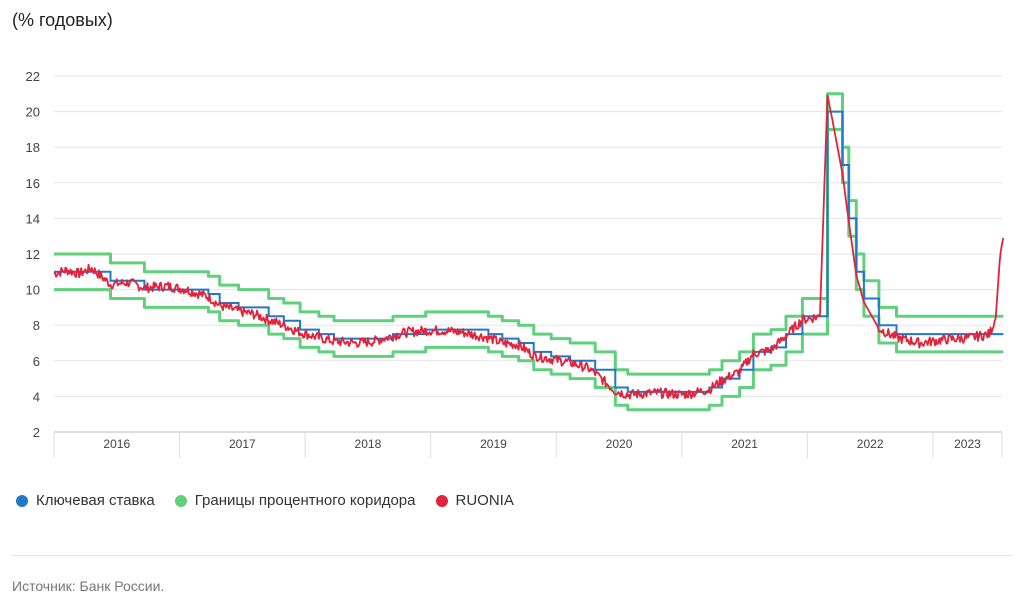 The height and width of the screenshot is (609, 1024). I want to click on legend-marker-key-rate, so click(22, 500).